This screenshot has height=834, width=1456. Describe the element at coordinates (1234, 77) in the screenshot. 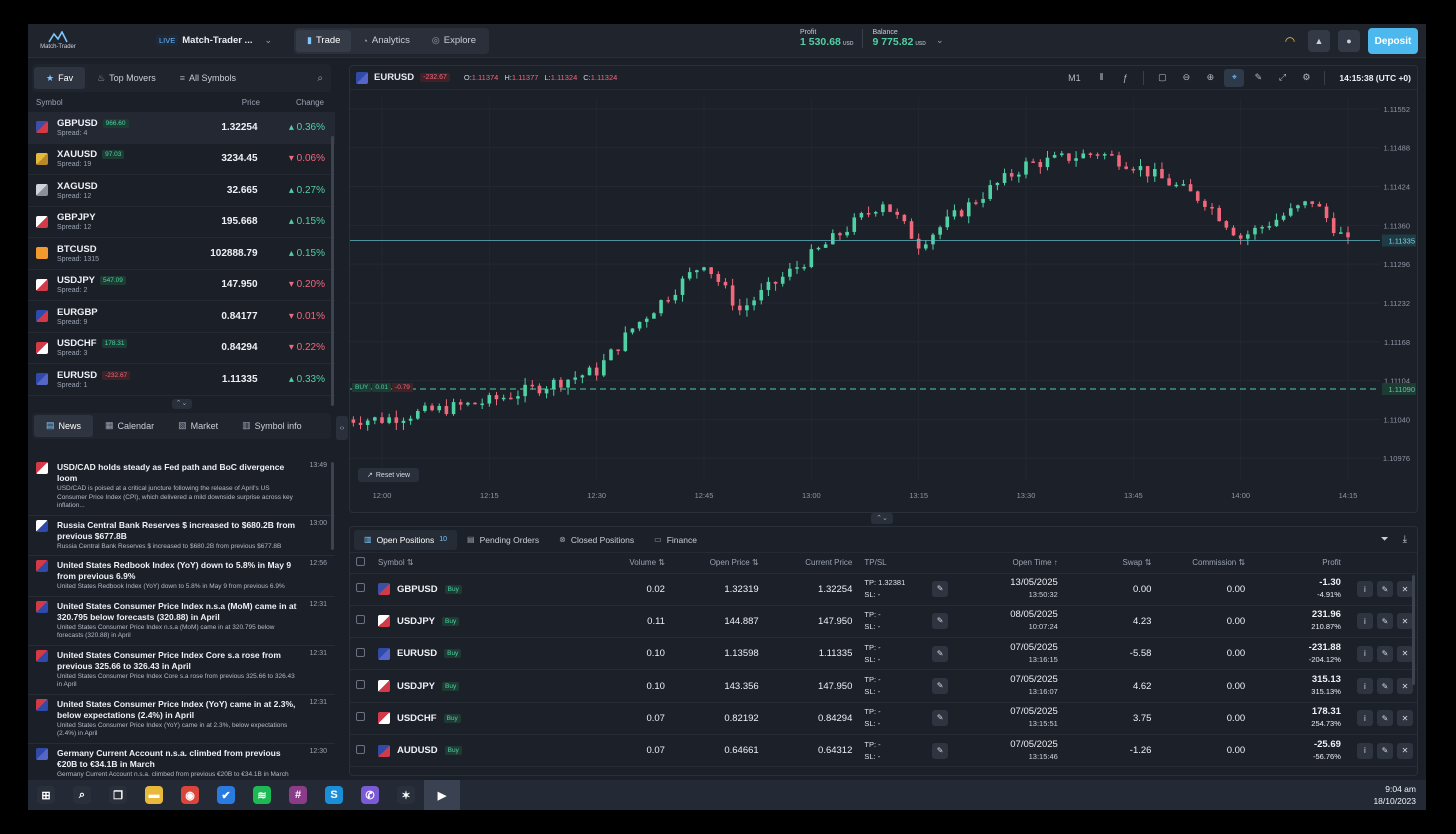

I see `crosshair-icon: ⌖` at that location.